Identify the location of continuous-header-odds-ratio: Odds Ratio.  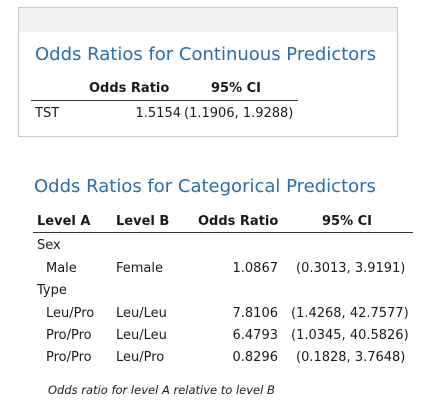
(129, 88).